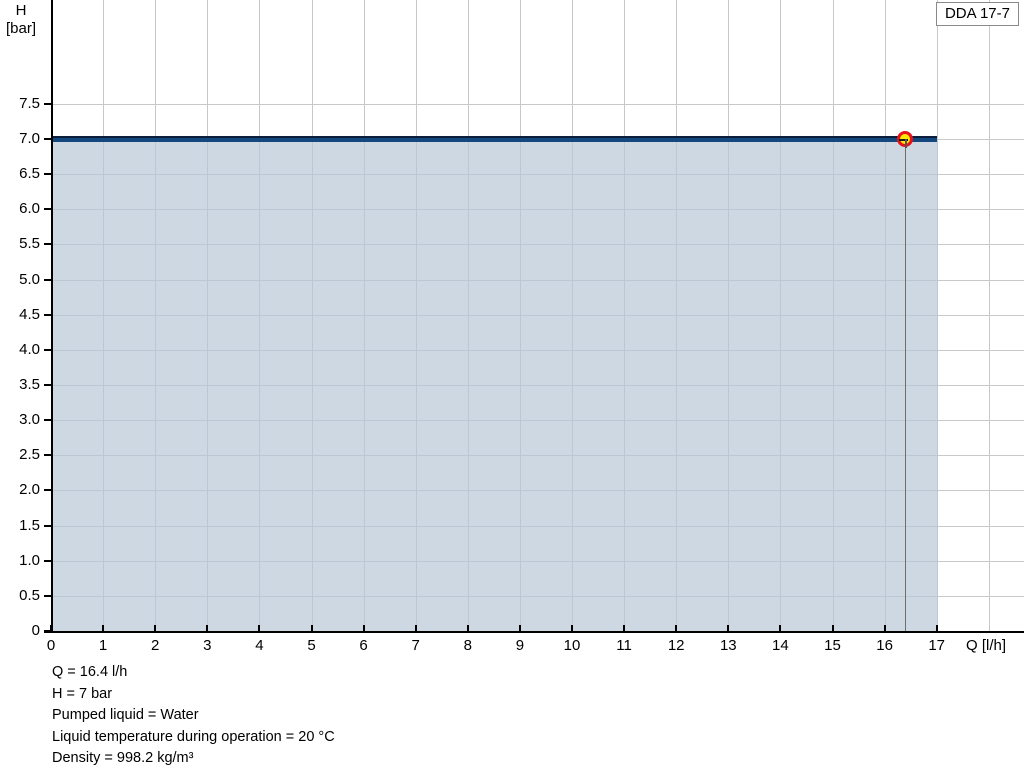  What do you see at coordinates (207, 645) in the screenshot?
I see `x-axis-tick-label: 3` at bounding box center [207, 645].